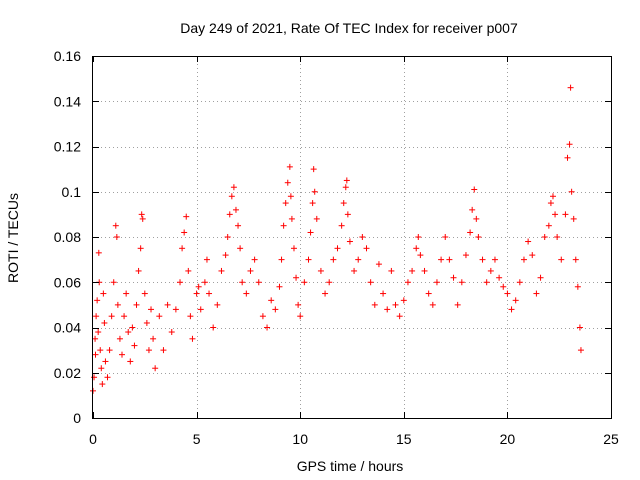 The image size is (640, 480). Describe the element at coordinates (67, 101) in the screenshot. I see `y-tick-label: 0.14` at that location.